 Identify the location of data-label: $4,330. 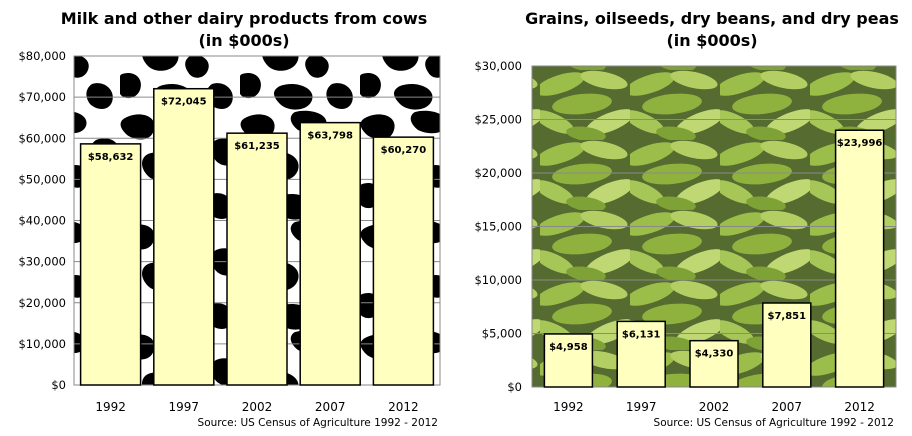
(714, 354).